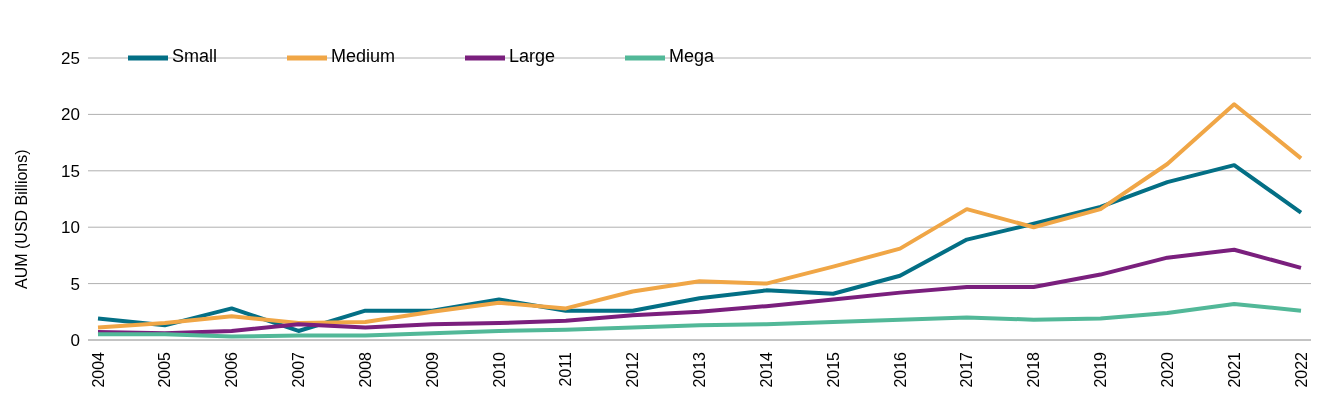 The width and height of the screenshot is (1331, 406). Describe the element at coordinates (432, 369) in the screenshot. I see `x-tick-label: 2009` at that location.